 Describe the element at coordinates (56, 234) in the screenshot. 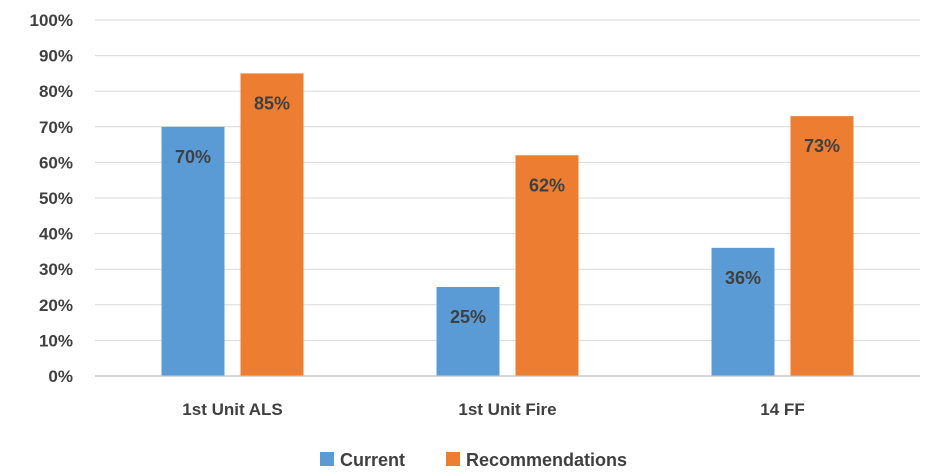

I see `y-tick-label: 40%` at that location.